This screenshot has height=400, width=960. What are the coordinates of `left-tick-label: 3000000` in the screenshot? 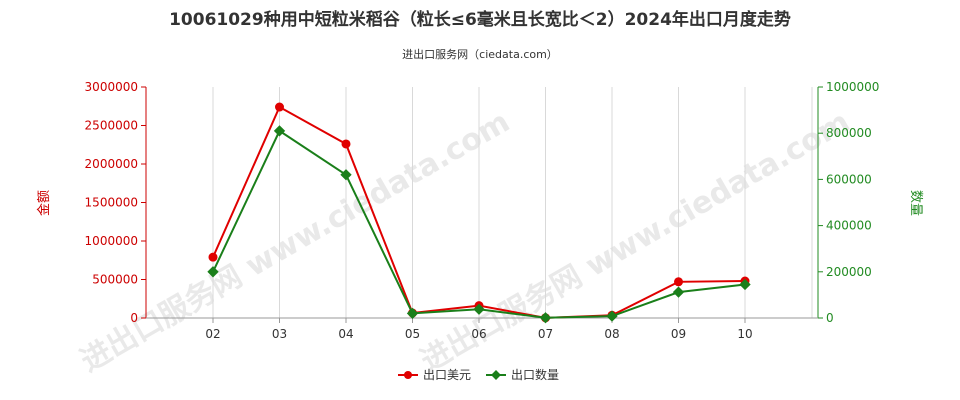 It's located at (111, 87).